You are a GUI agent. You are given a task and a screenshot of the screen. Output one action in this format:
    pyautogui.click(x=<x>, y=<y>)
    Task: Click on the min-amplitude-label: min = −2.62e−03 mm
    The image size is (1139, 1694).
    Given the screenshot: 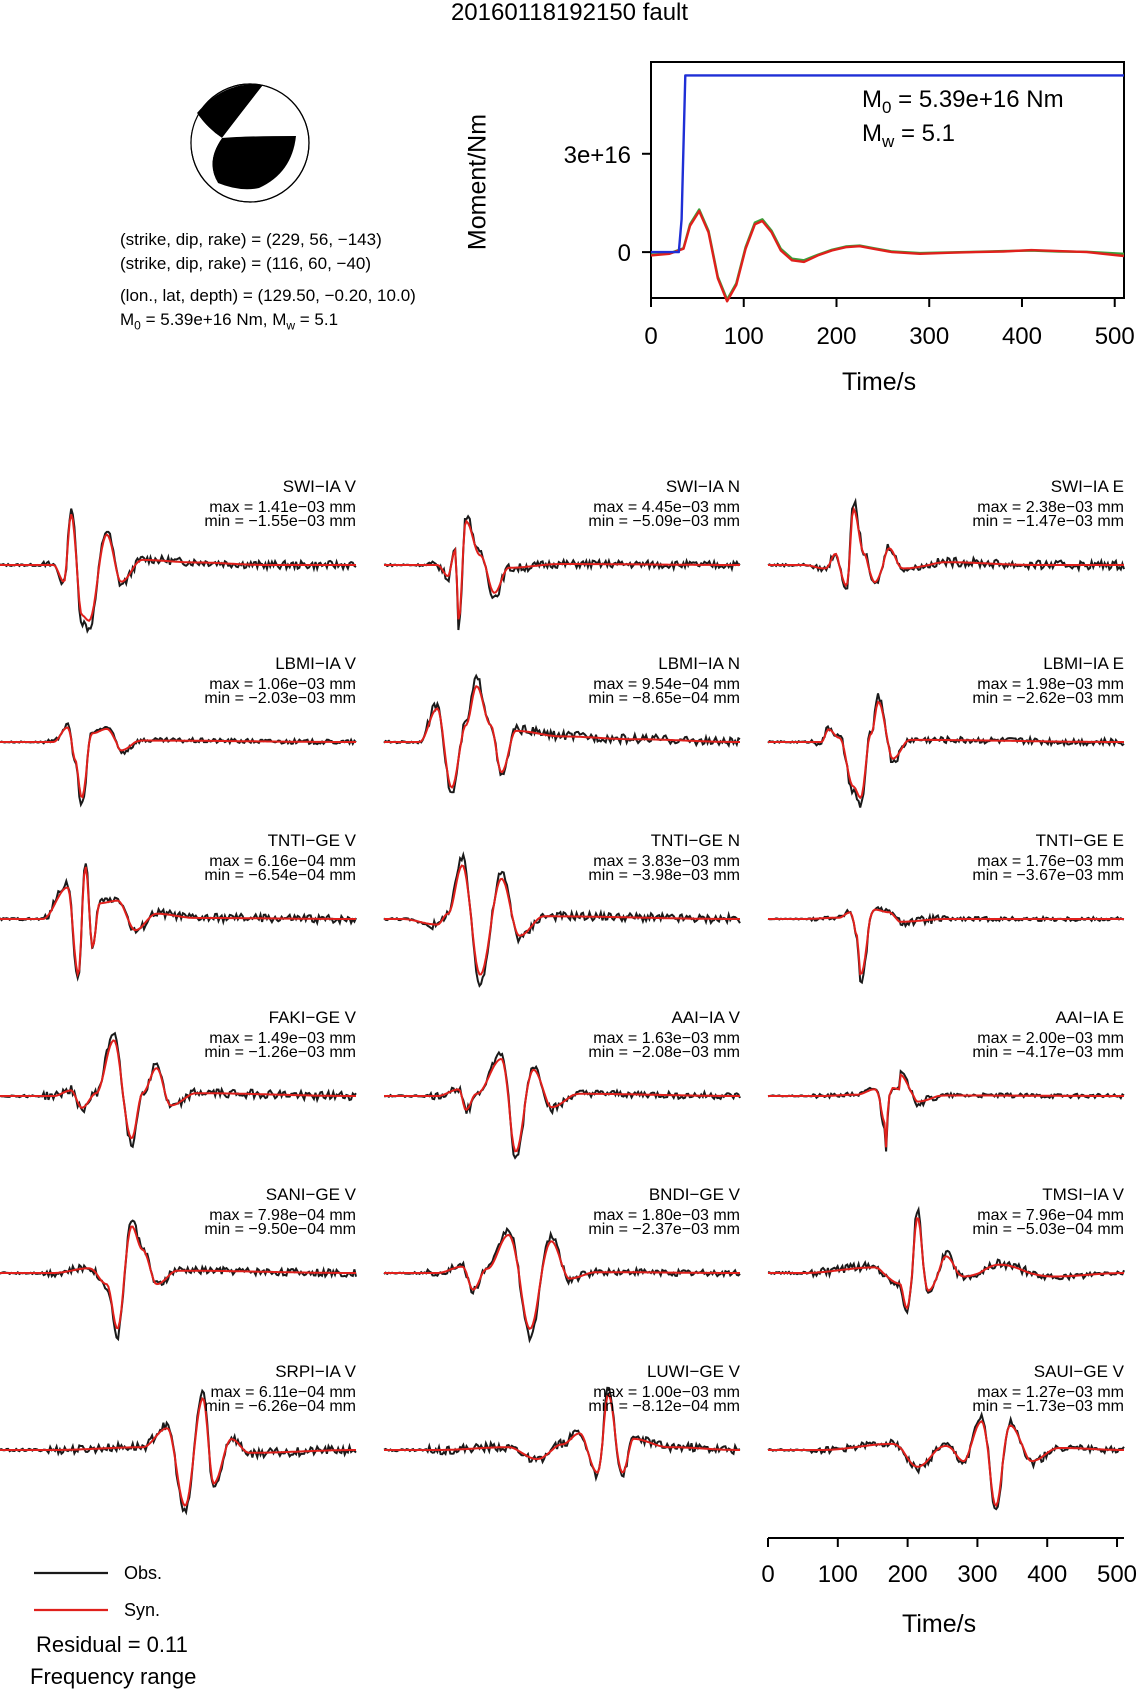 What is the action you would take?
    pyautogui.click(x=1048, y=698)
    